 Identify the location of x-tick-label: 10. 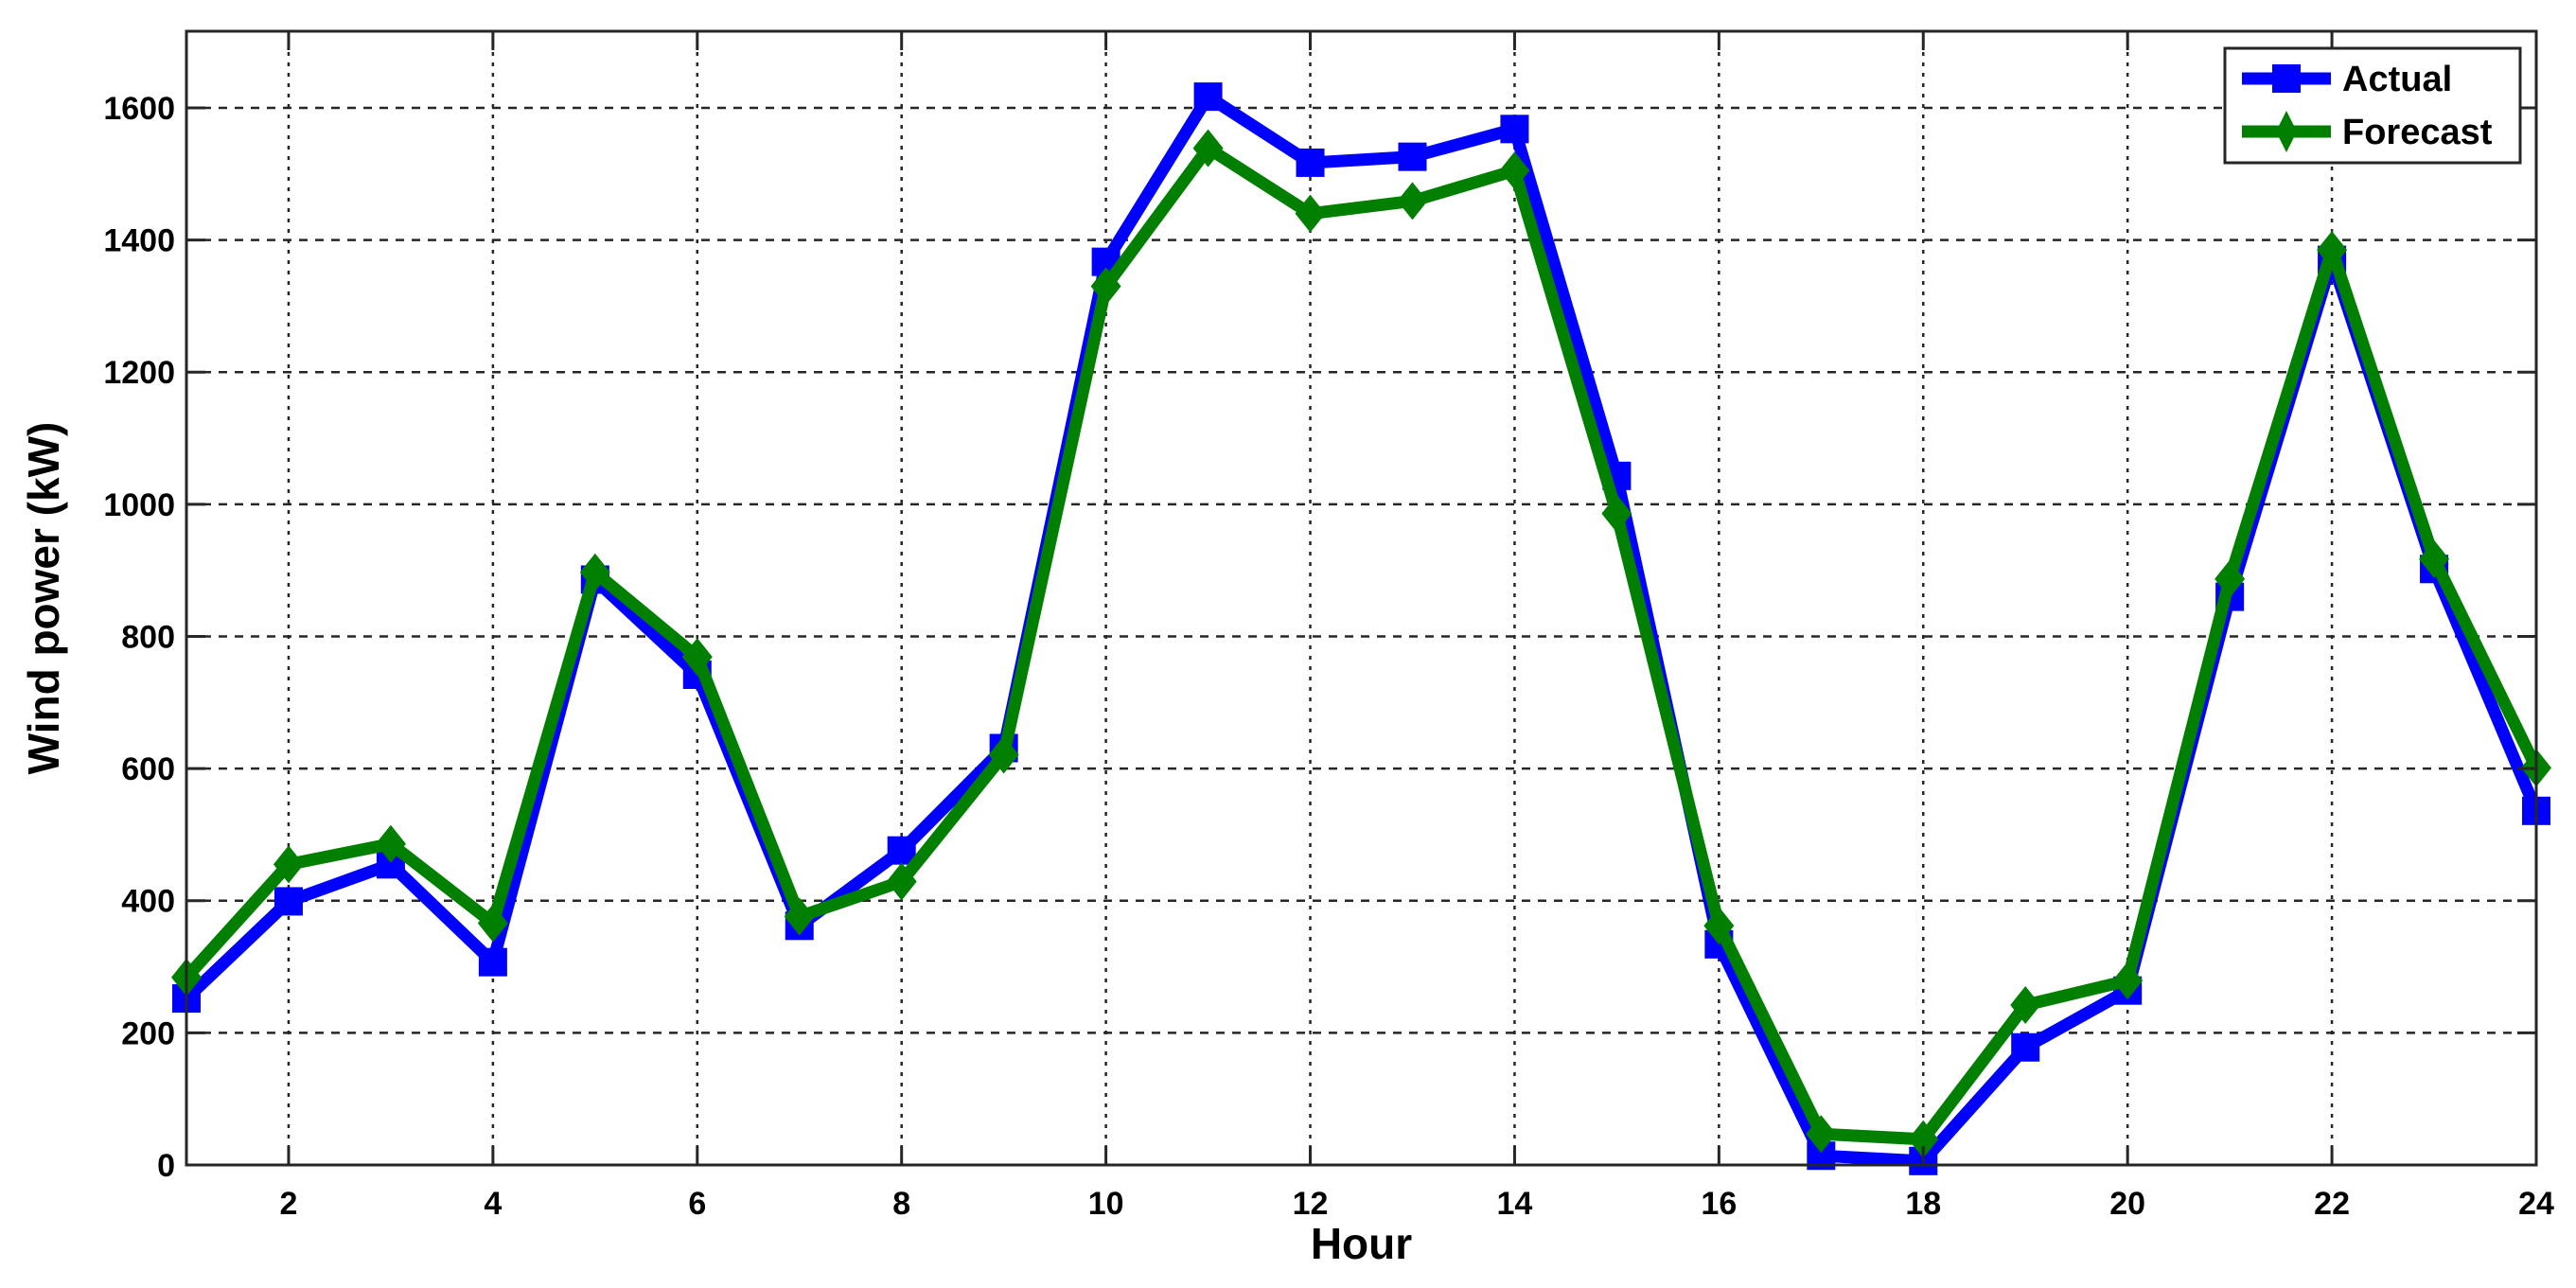
(1106, 1204).